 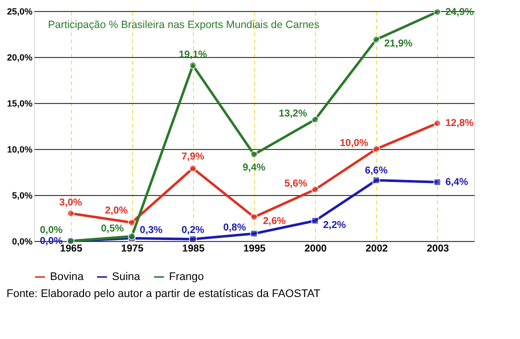 What do you see at coordinates (19, 11) in the screenshot?
I see `y-tick-label: 25,0%` at bounding box center [19, 11].